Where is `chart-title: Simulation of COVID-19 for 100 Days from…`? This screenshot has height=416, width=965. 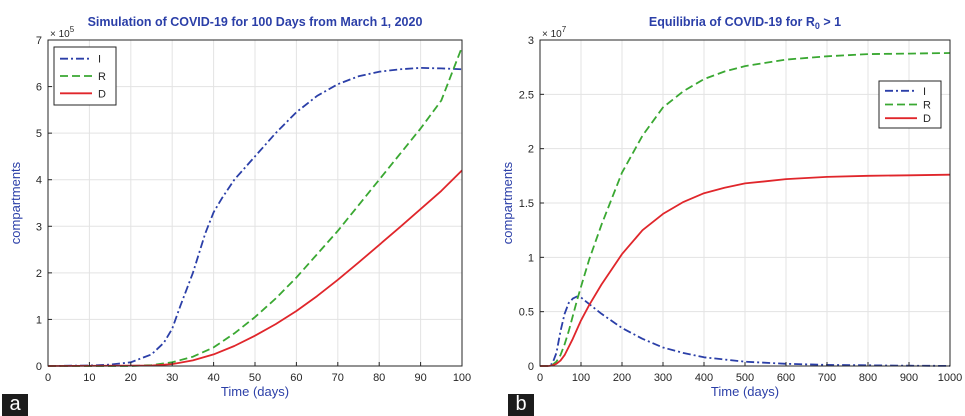 chart-title: Simulation of COVID-19 for 100 Days from… is located at coordinates (255, 22).